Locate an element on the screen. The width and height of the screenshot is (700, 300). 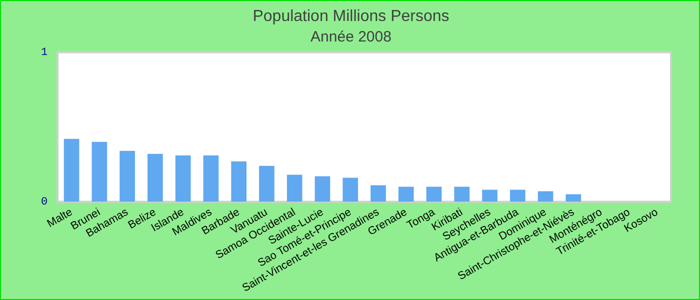
y-tick-label: 0 is located at coordinates (44, 202).